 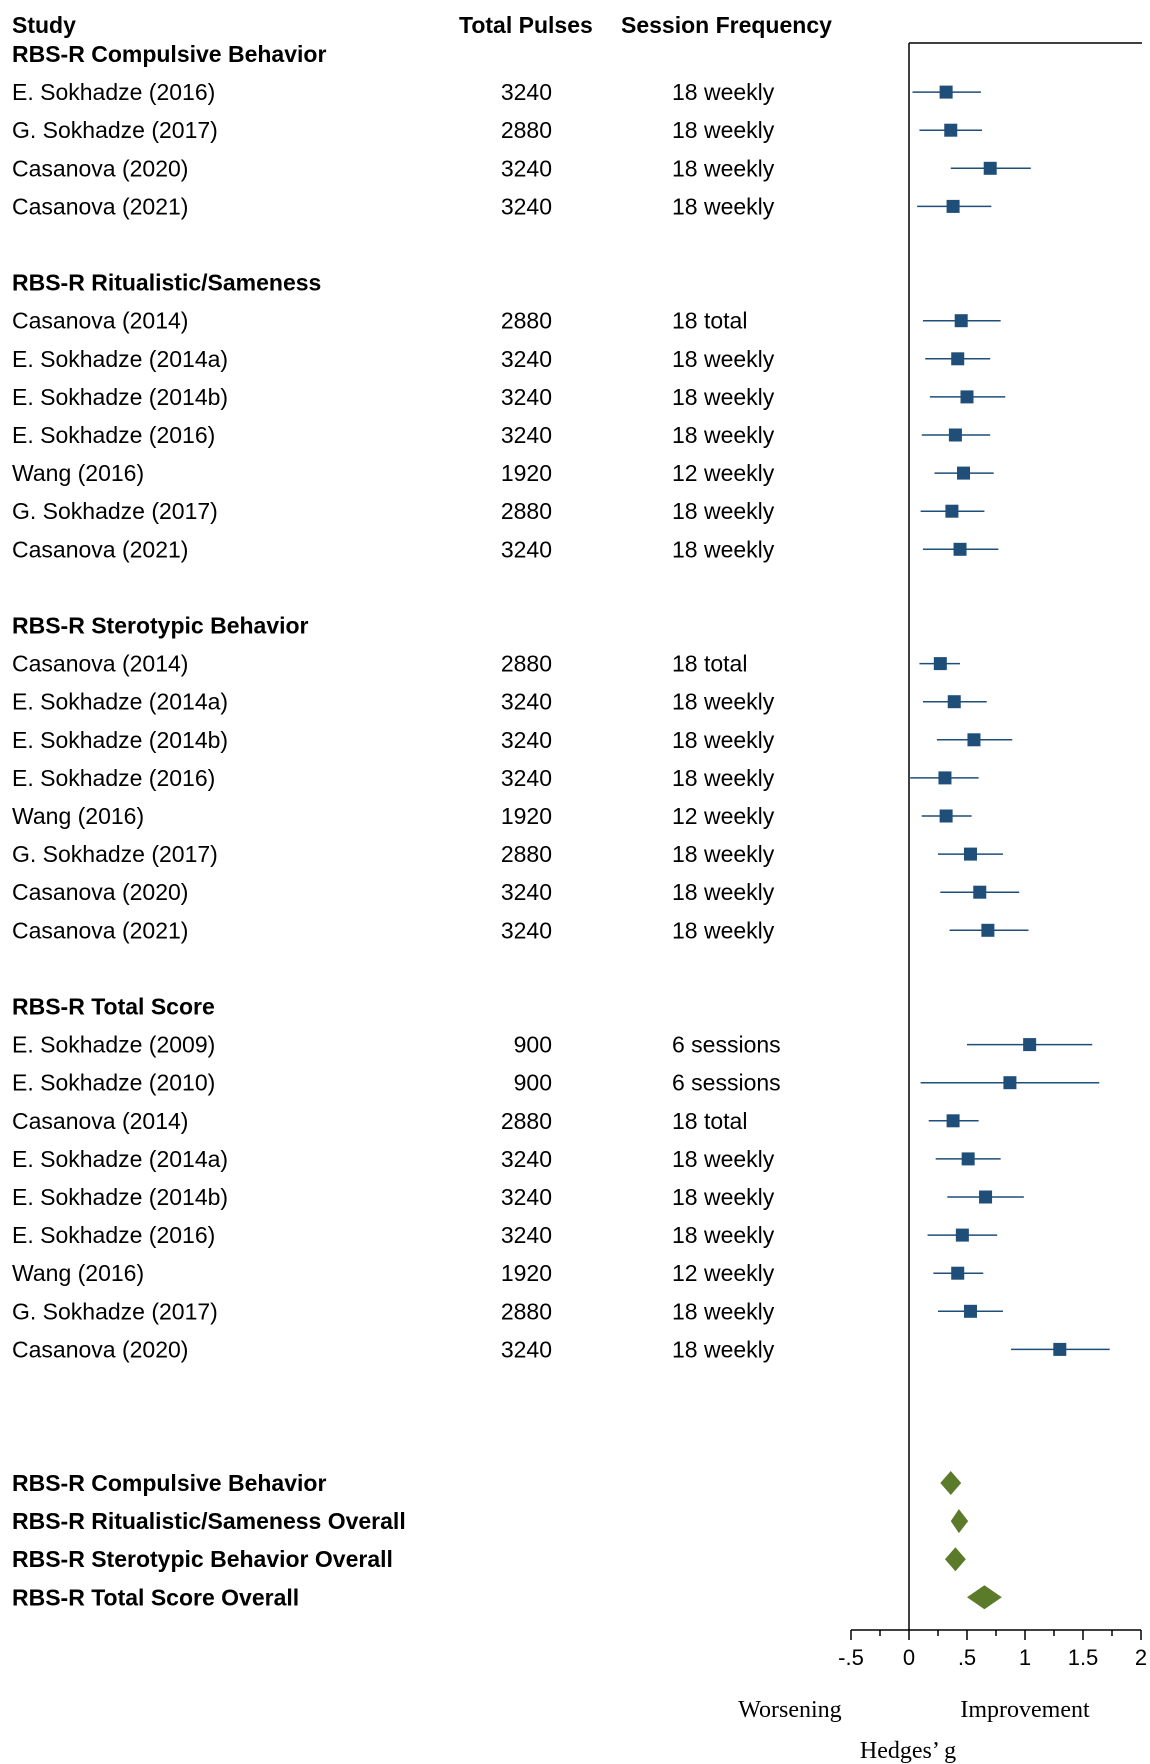 I want to click on x-axis-title: Hedges’ g, so click(x=908, y=1751).